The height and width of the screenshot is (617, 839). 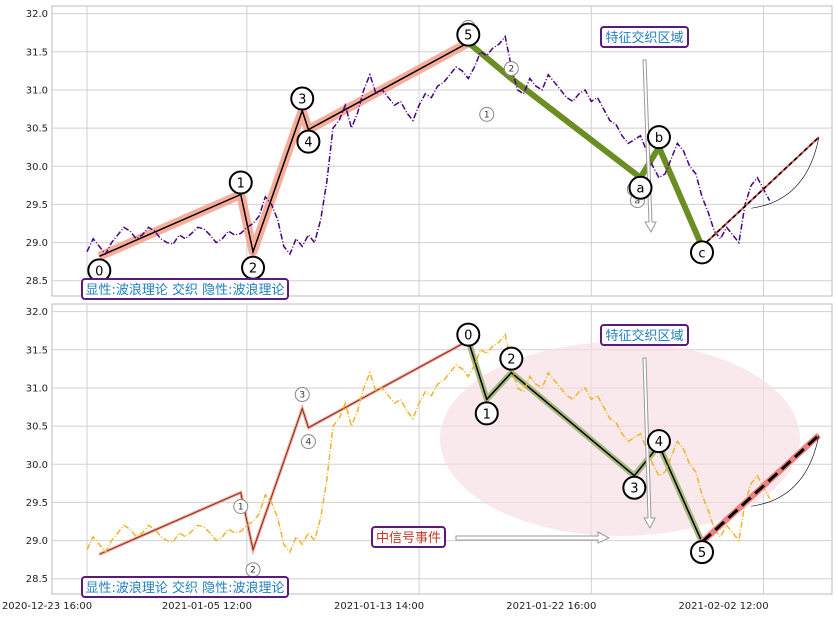 I want to click on wave-label-a: a, so click(x=640, y=187).